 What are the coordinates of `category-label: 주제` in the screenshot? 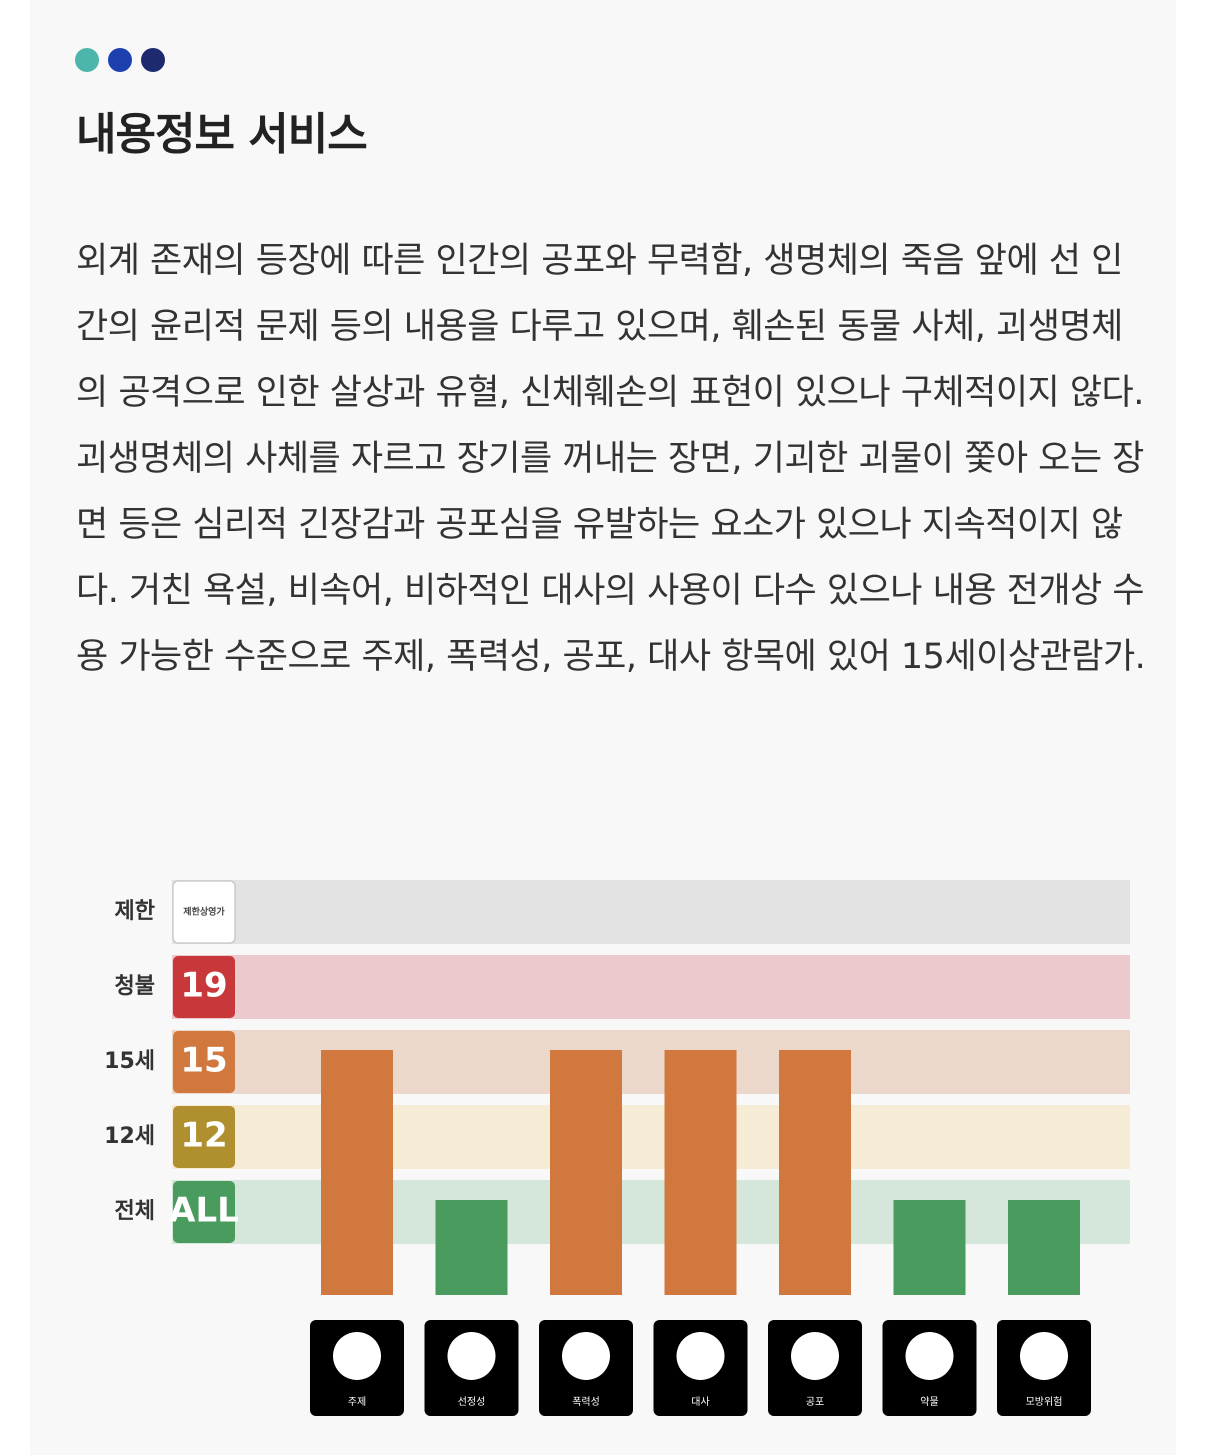 It's located at (357, 1402).